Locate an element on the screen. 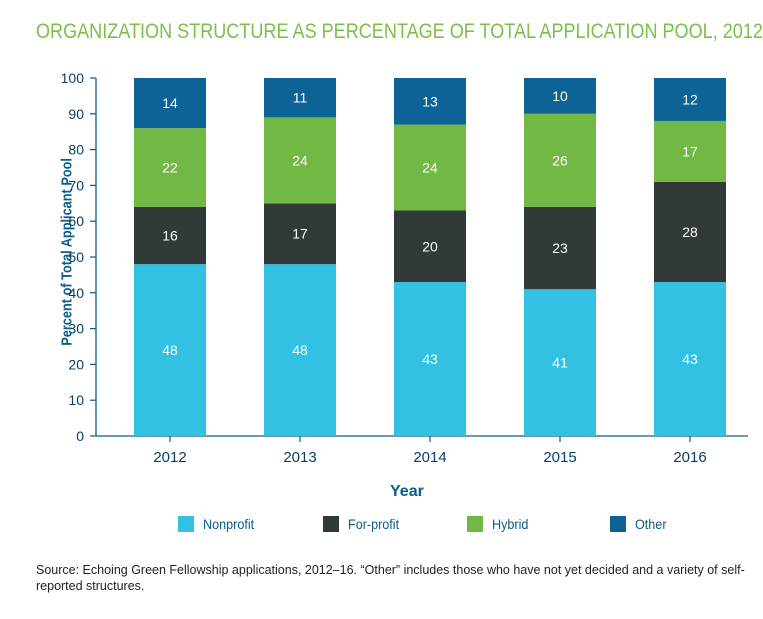 This screenshot has width=763, height=619. data-label-for-profit: 28 is located at coordinates (690, 232).